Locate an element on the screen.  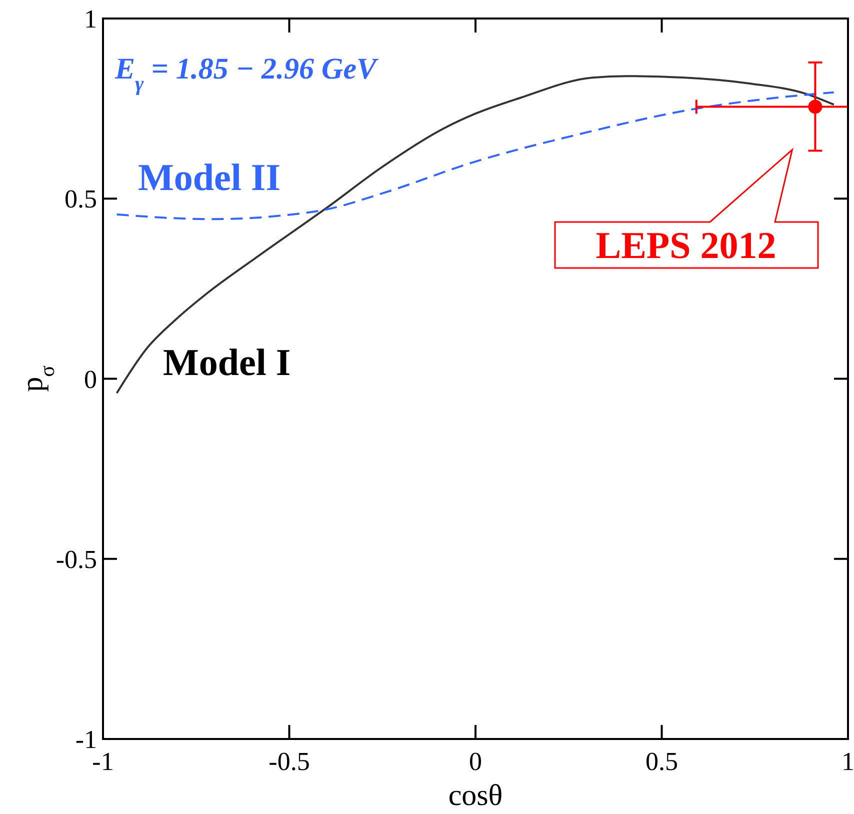
x-tick-label: 0.5 is located at coordinates (662, 761).